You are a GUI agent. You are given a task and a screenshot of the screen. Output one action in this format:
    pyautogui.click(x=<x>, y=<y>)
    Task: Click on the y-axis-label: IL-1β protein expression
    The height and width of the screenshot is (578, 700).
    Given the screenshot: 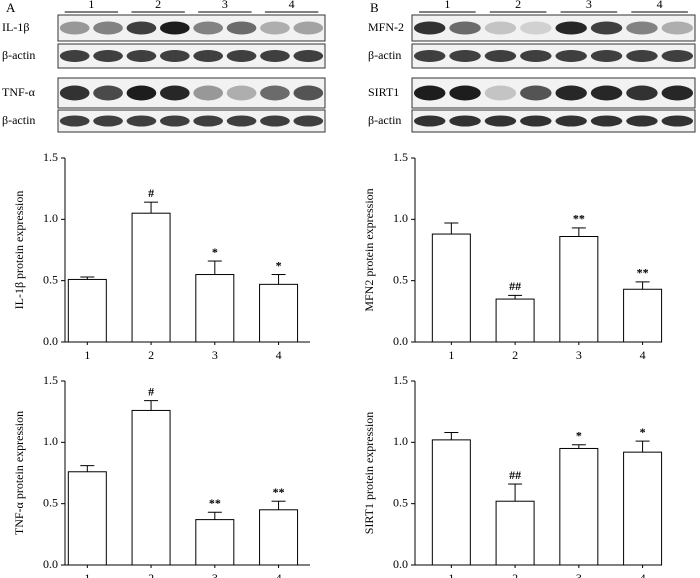 What is the action you would take?
    pyautogui.click(x=19, y=250)
    